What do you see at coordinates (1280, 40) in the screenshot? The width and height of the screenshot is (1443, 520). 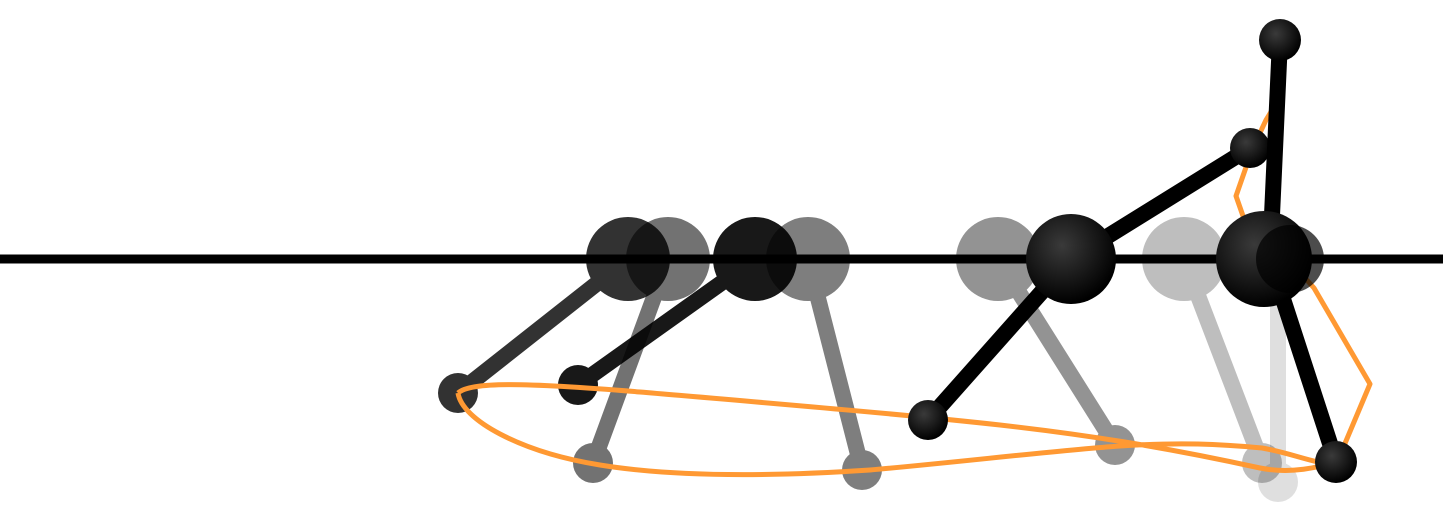 I see `top-joint` at bounding box center [1280, 40].